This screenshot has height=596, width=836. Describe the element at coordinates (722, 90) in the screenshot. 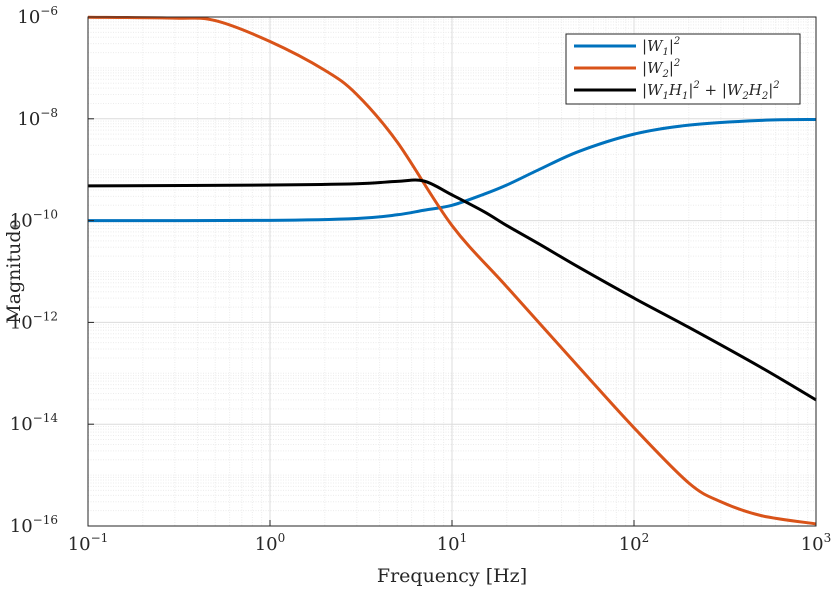

I see `legend-text-part: + |W` at that location.